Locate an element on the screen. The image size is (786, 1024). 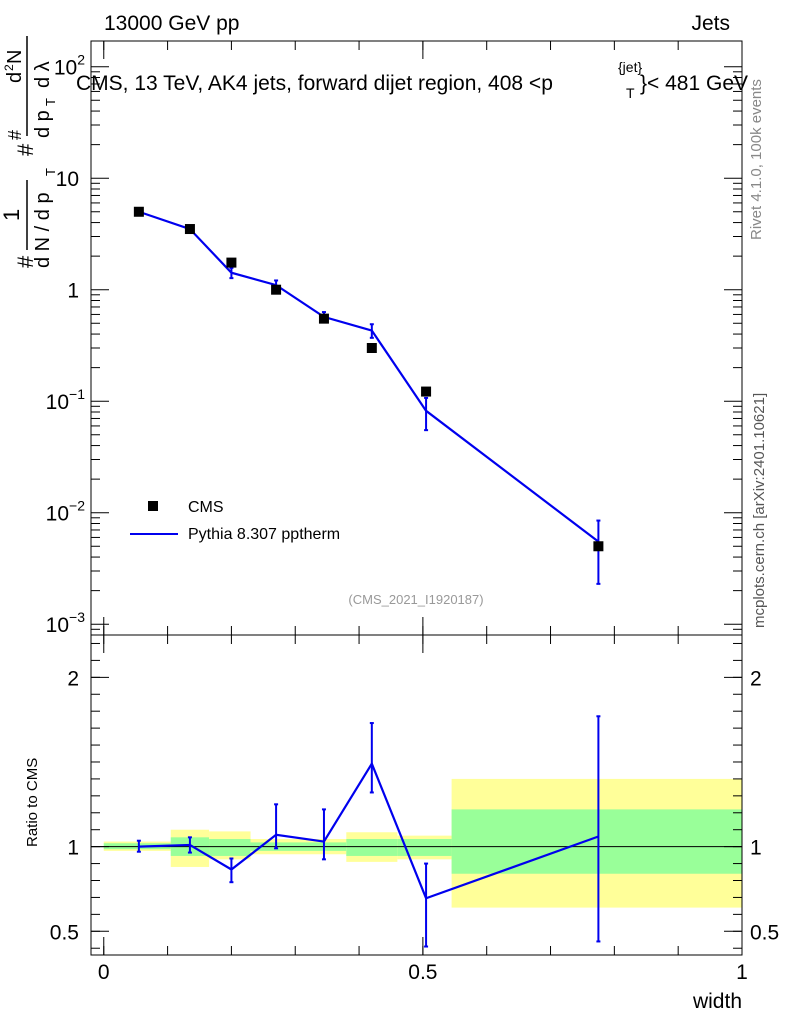
main-y-tick-label: 10⁻¹ is located at coordinates (66, 400).